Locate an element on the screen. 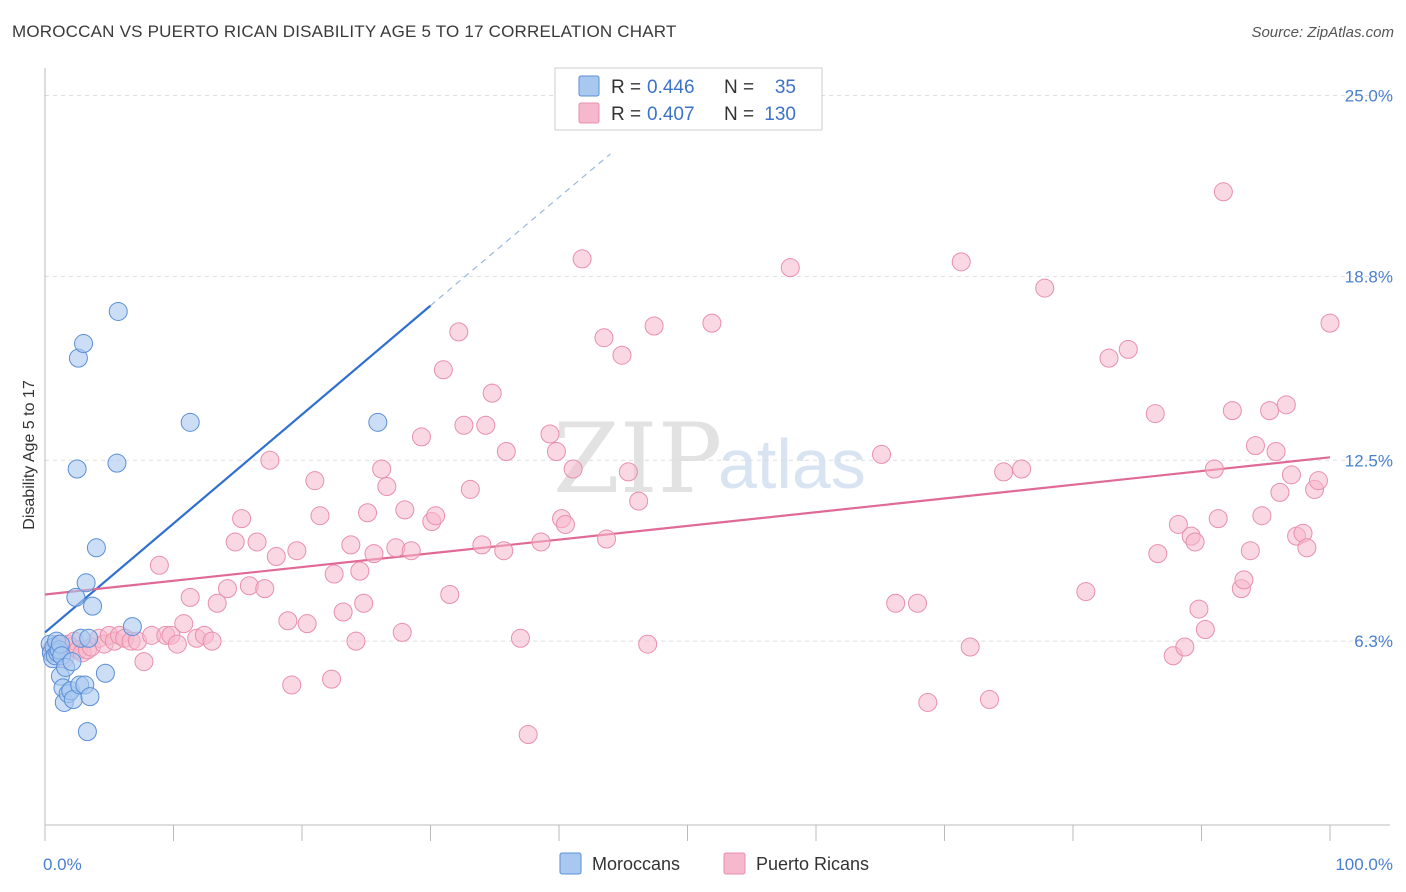 The height and width of the screenshot is (892, 1406). legend-r-label-puerto-ricans: R = is located at coordinates (626, 114).